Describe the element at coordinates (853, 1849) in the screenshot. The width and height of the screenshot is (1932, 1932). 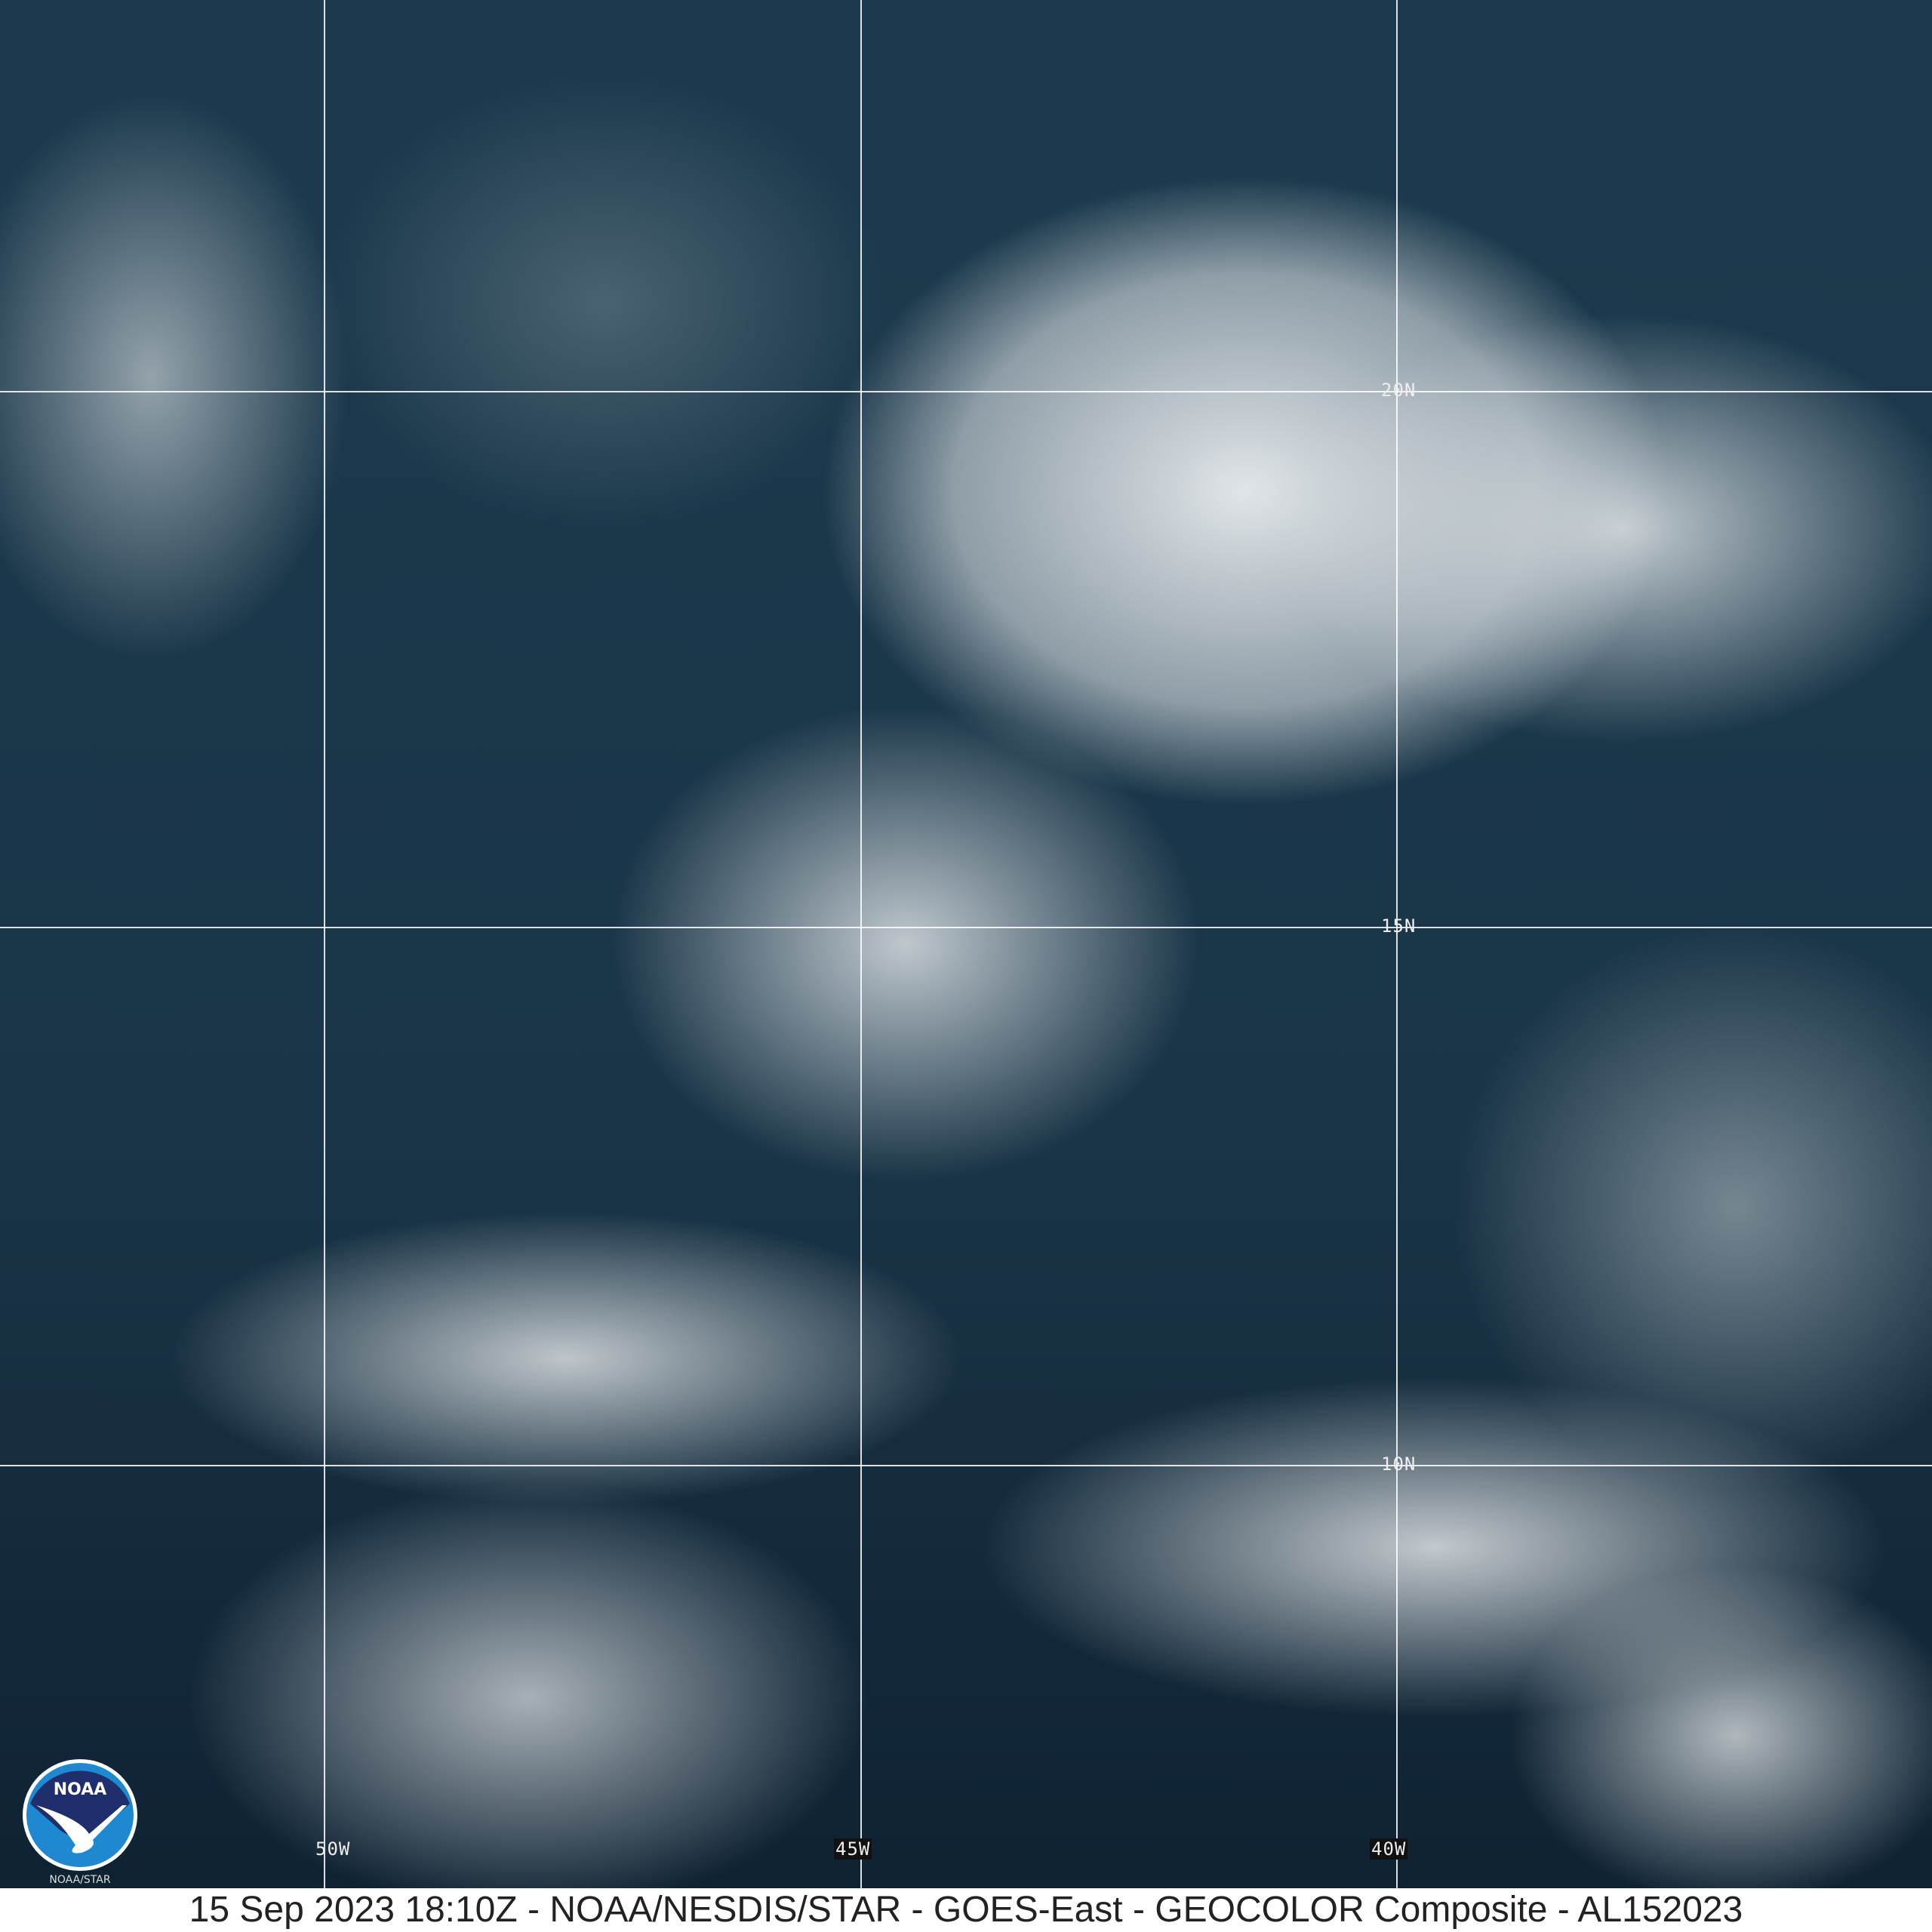
I see `longitude-label: 45W` at that location.